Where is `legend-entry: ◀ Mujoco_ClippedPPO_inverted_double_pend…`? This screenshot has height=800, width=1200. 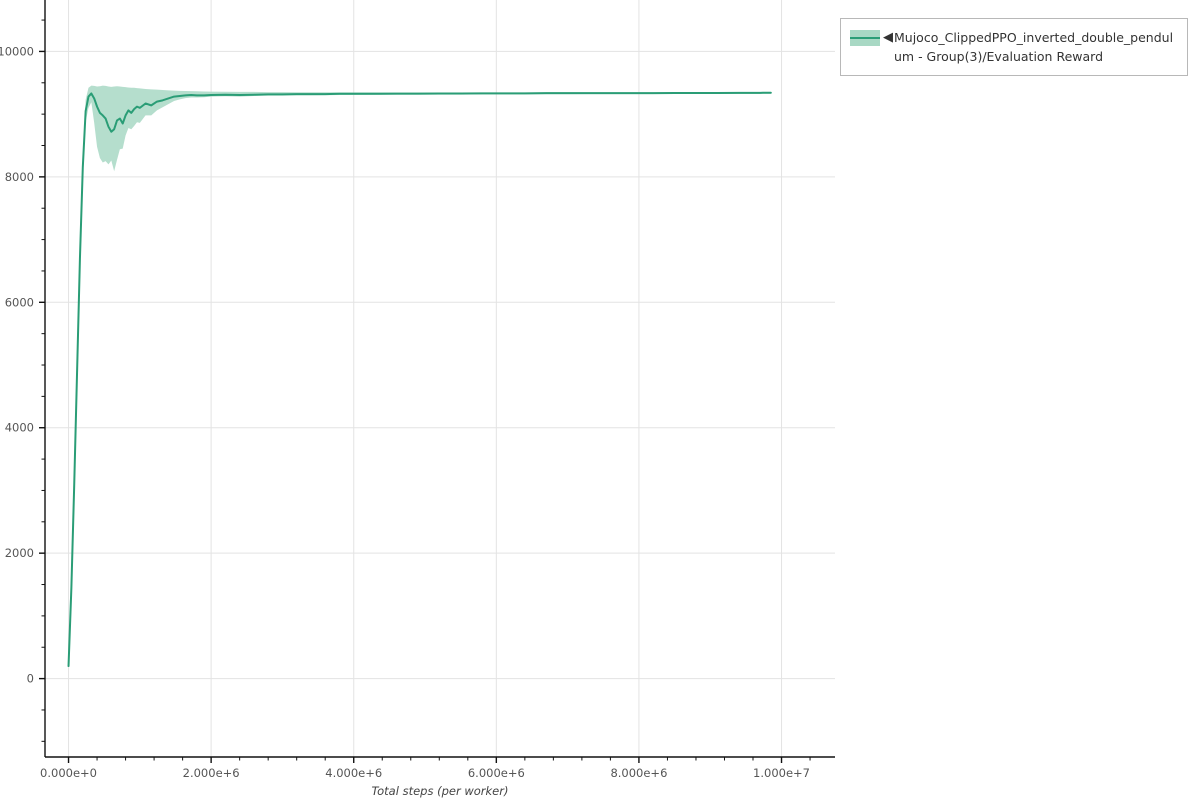 legend-entry: ◀ Mujoco_ClippedPPO_inverted_double_pend… is located at coordinates (1014, 47).